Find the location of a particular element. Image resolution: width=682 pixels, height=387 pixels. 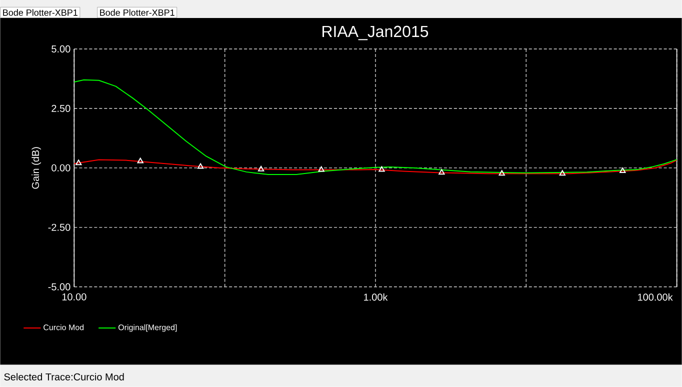

y-tick-label: 2.50 is located at coordinates (61, 108).